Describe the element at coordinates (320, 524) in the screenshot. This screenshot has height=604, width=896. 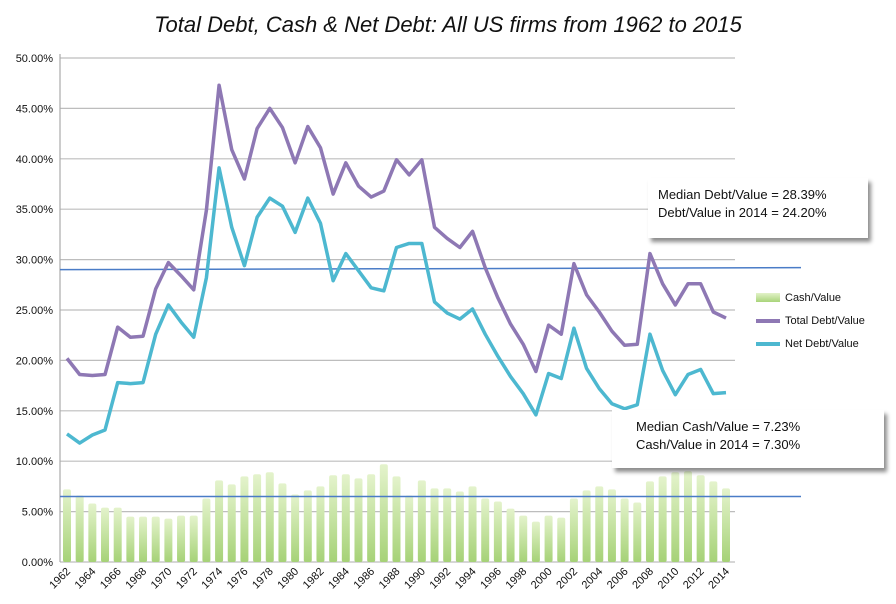
I see `bar-cash-1982` at that location.